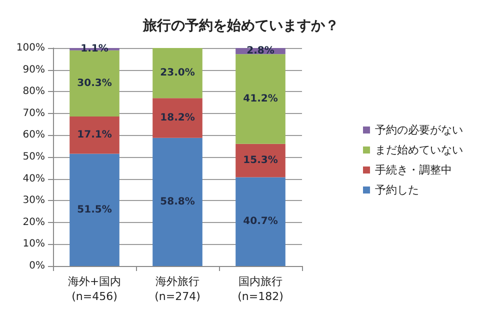 The image size is (480, 320). What do you see at coordinates (94, 49) in the screenshot?
I see `data-label: 1.1%` at bounding box center [94, 49].